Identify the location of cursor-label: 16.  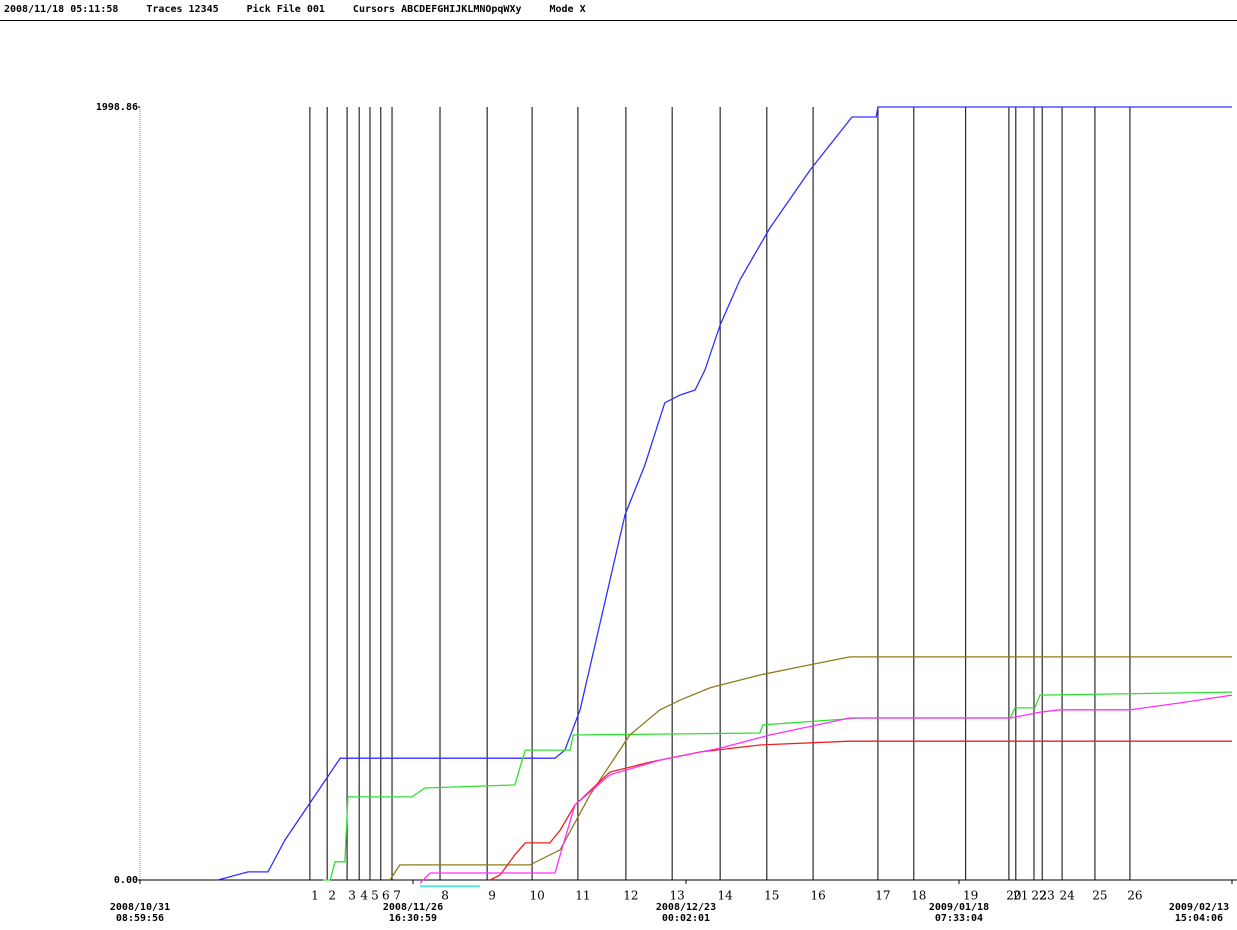
(817, 896).